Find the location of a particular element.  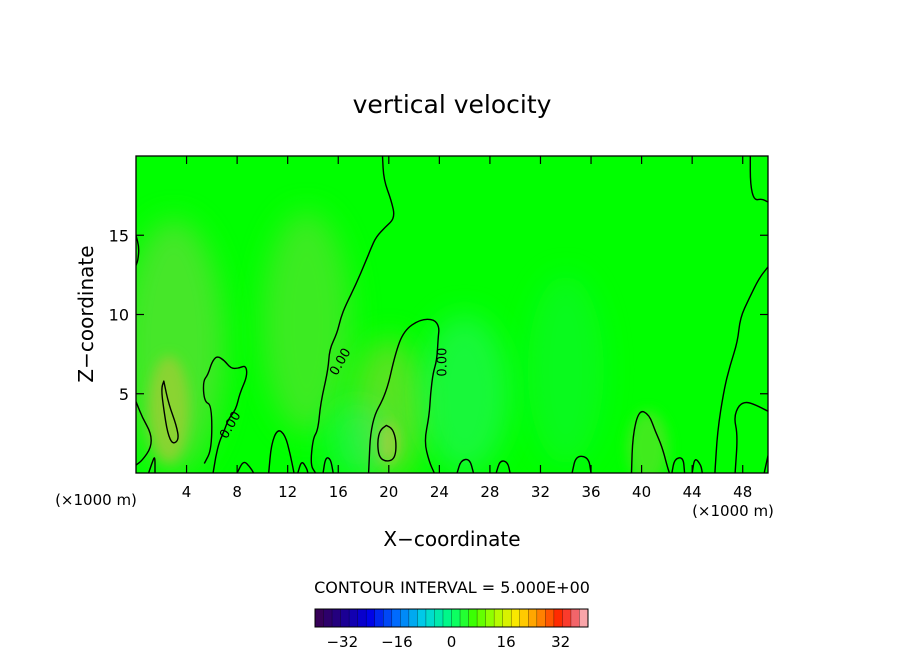

bottom-notch-25-contour is located at coordinates (465, 465).